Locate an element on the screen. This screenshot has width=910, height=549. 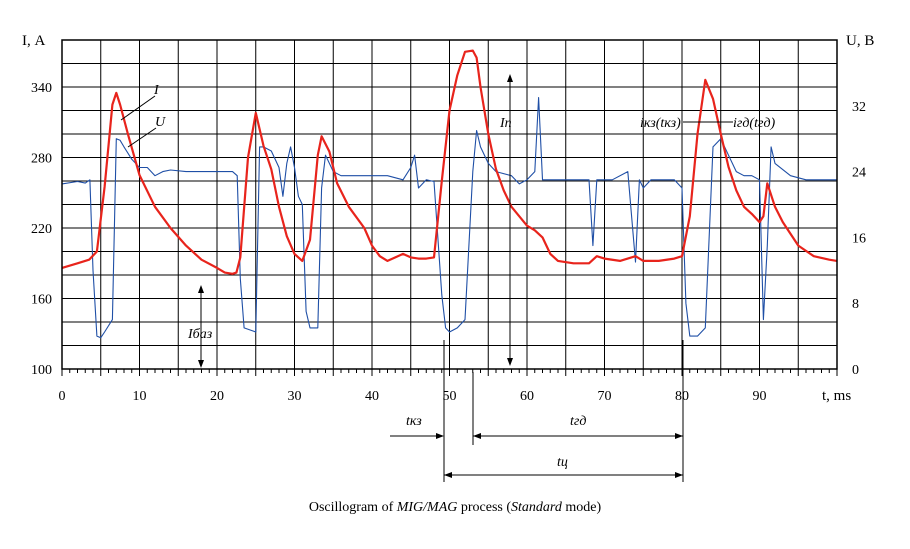
x-tick-label: 70 is located at coordinates (605, 396).